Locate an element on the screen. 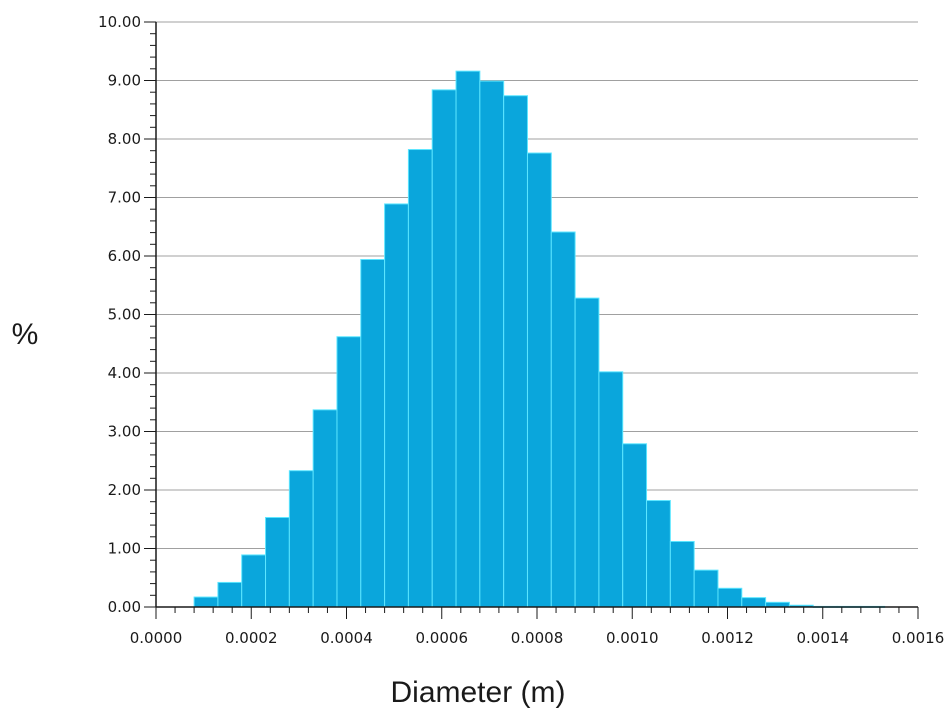 The height and width of the screenshot is (713, 950). y-tick-label: 3.00 is located at coordinates (124, 432).